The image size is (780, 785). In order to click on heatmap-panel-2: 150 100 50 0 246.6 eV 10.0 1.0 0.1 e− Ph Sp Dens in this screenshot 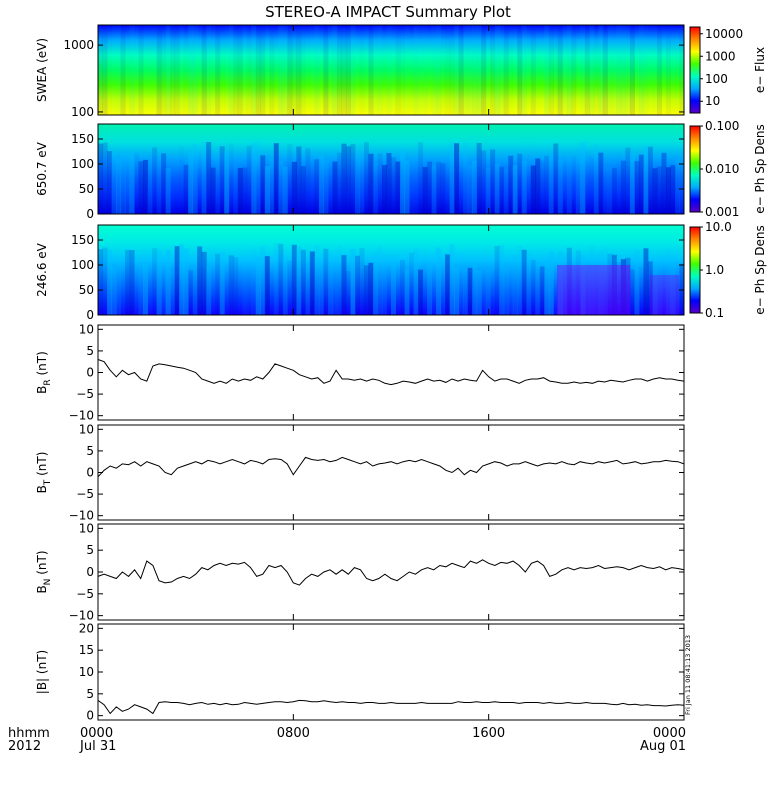, I will do `click(401, 271)`.